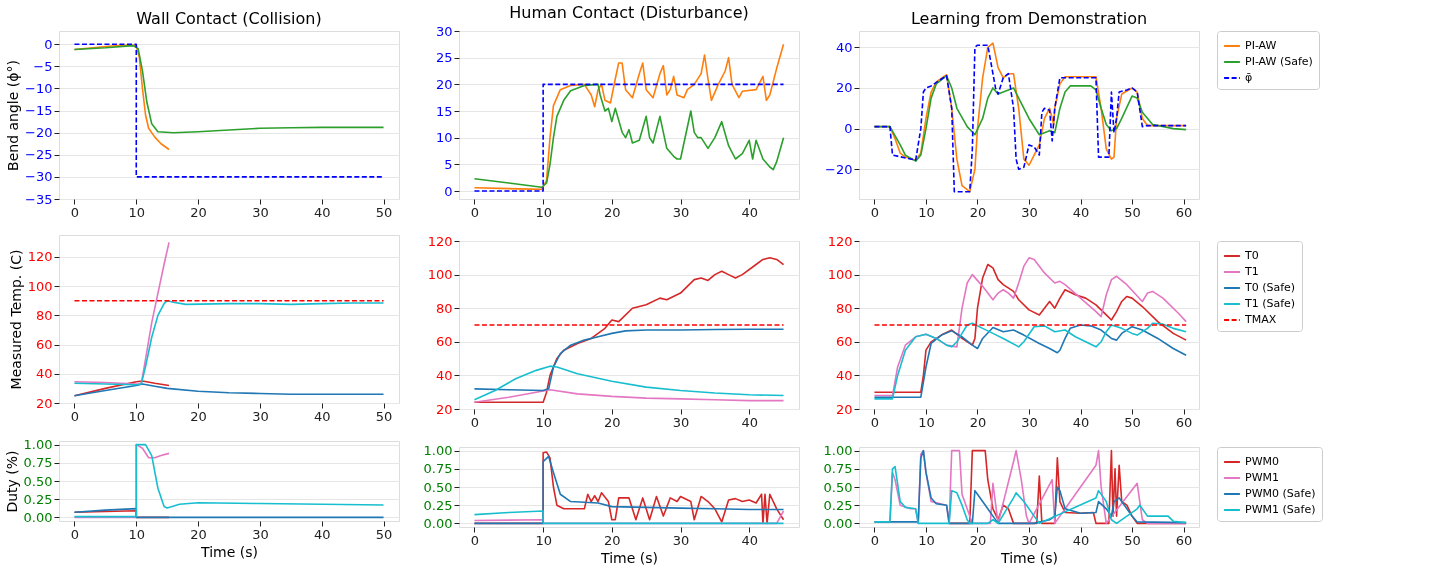 The image size is (1436, 584). Describe the element at coordinates (39, 199) in the screenshot. I see `y-tick-label: −35` at that location.